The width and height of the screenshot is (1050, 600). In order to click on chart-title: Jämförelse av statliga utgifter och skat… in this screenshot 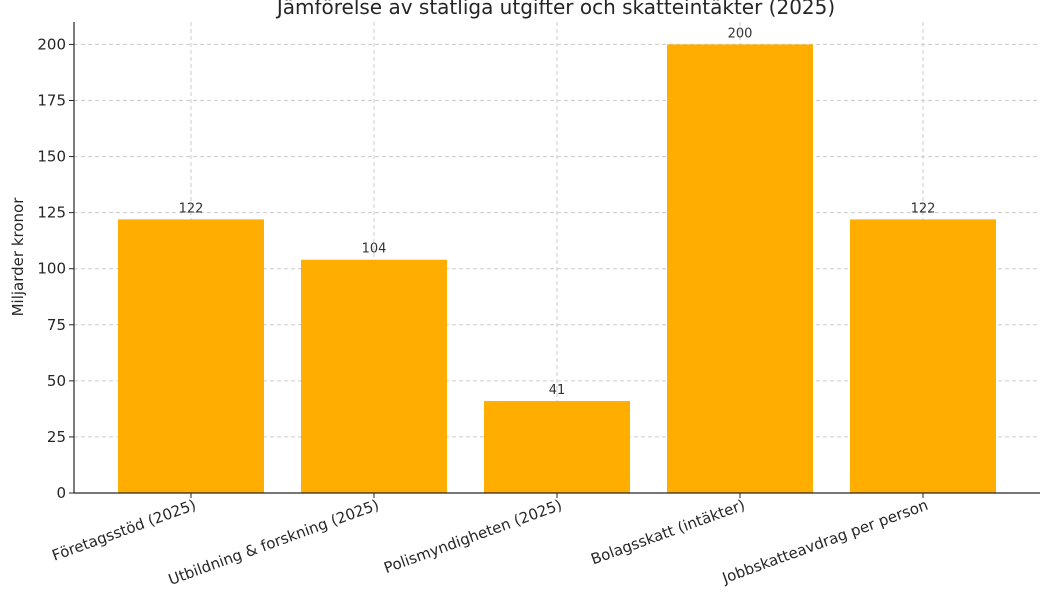, I will do `click(555, 9)`.